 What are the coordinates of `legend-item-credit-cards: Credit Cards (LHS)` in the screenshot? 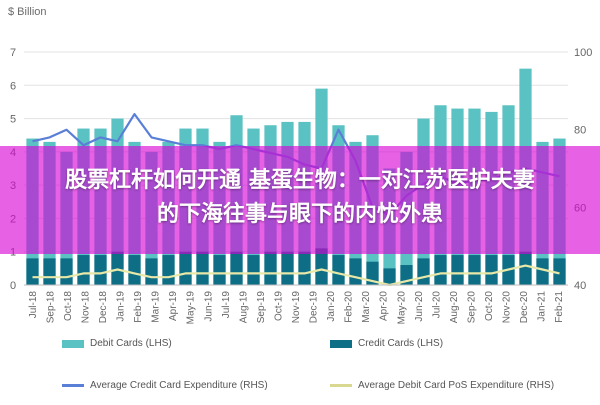 It's located at (386, 343).